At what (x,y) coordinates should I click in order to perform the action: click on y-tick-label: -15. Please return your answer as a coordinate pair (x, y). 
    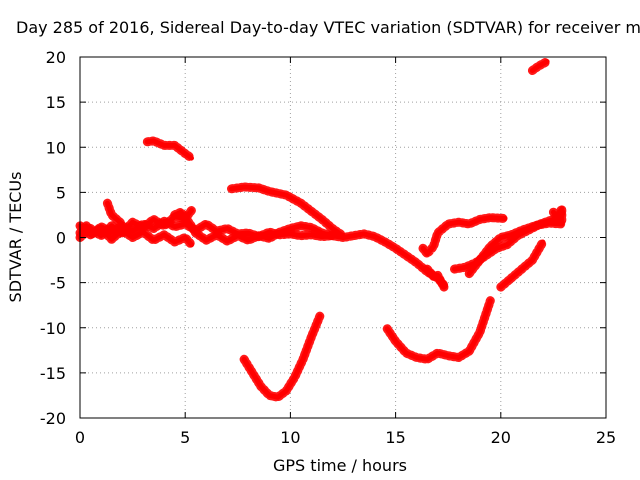
    Looking at the image, I should click on (53, 373).